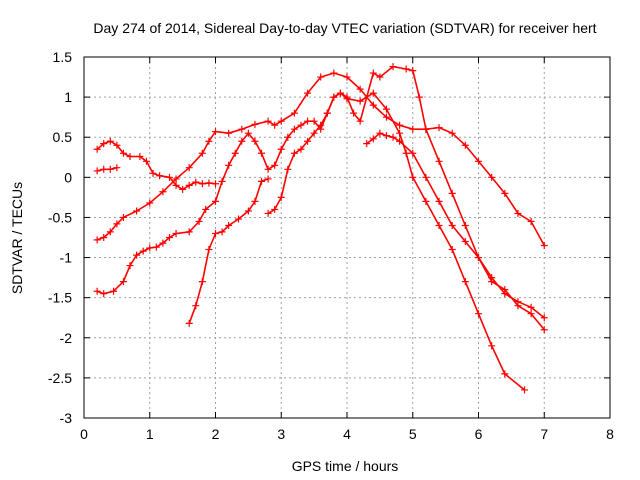 The height and width of the screenshot is (480, 640). What do you see at coordinates (345, 466) in the screenshot?
I see `x-axis-label: GPS time / hours` at bounding box center [345, 466].